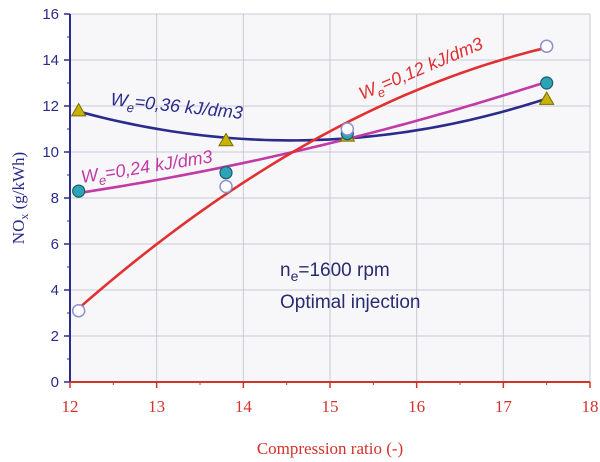 Image resolution: width=600 pixels, height=462 pixels. Describe the element at coordinates (350, 302) in the screenshot. I see `annotation-injection: Optimal injection` at that location.